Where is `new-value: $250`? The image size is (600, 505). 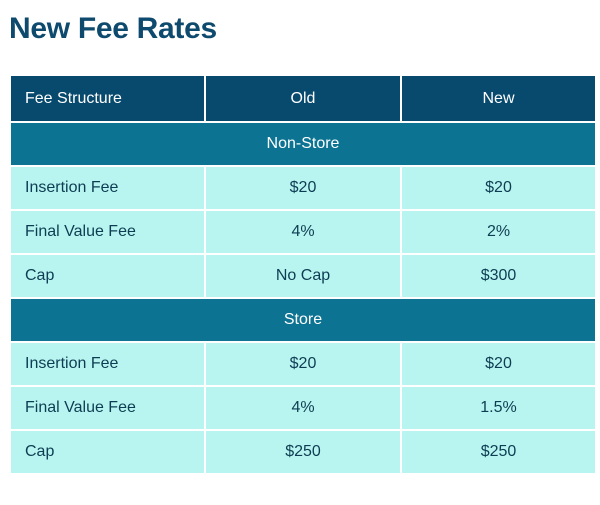 new-value: $250 is located at coordinates (498, 452).